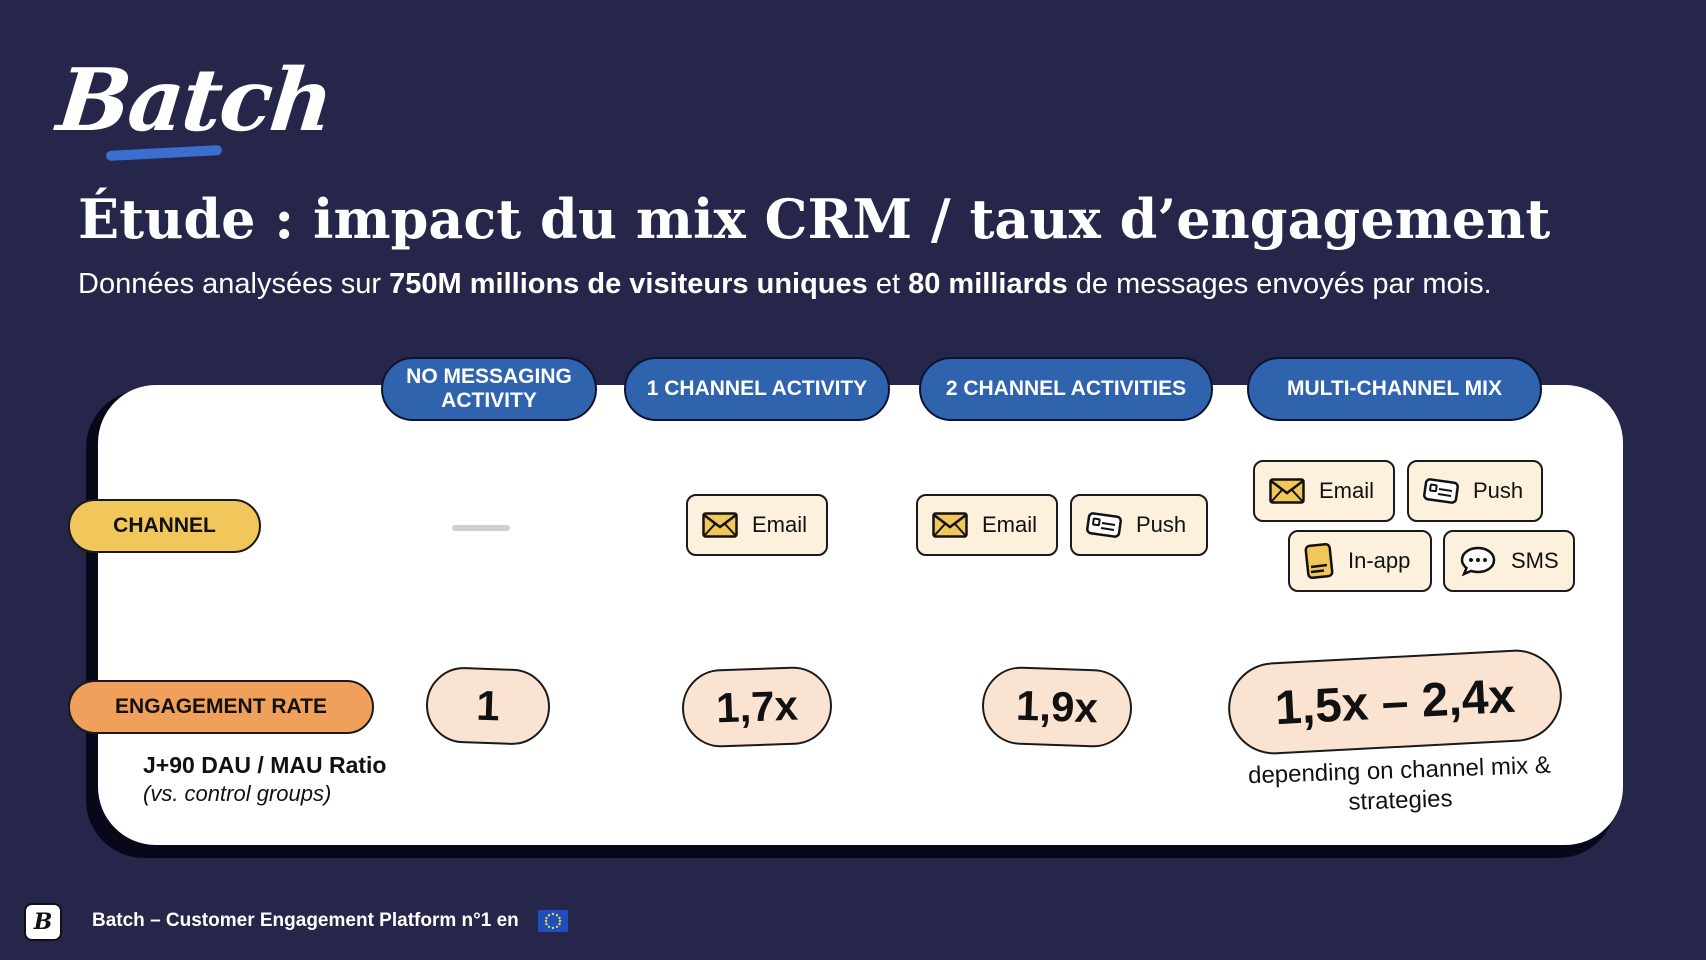 The width and height of the screenshot is (1706, 960). Describe the element at coordinates (1066, 389) in the screenshot. I see `column-header-2-channels: 2 CHANNEL ACTIVITIES` at that location.